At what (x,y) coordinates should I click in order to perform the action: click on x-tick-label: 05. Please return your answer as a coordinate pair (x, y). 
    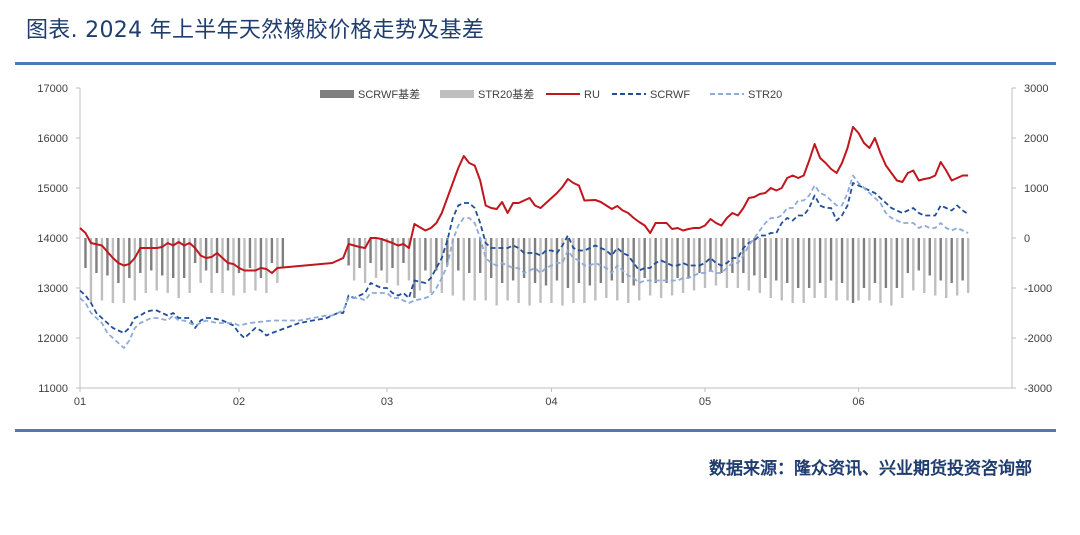
    Looking at the image, I should click on (705, 402).